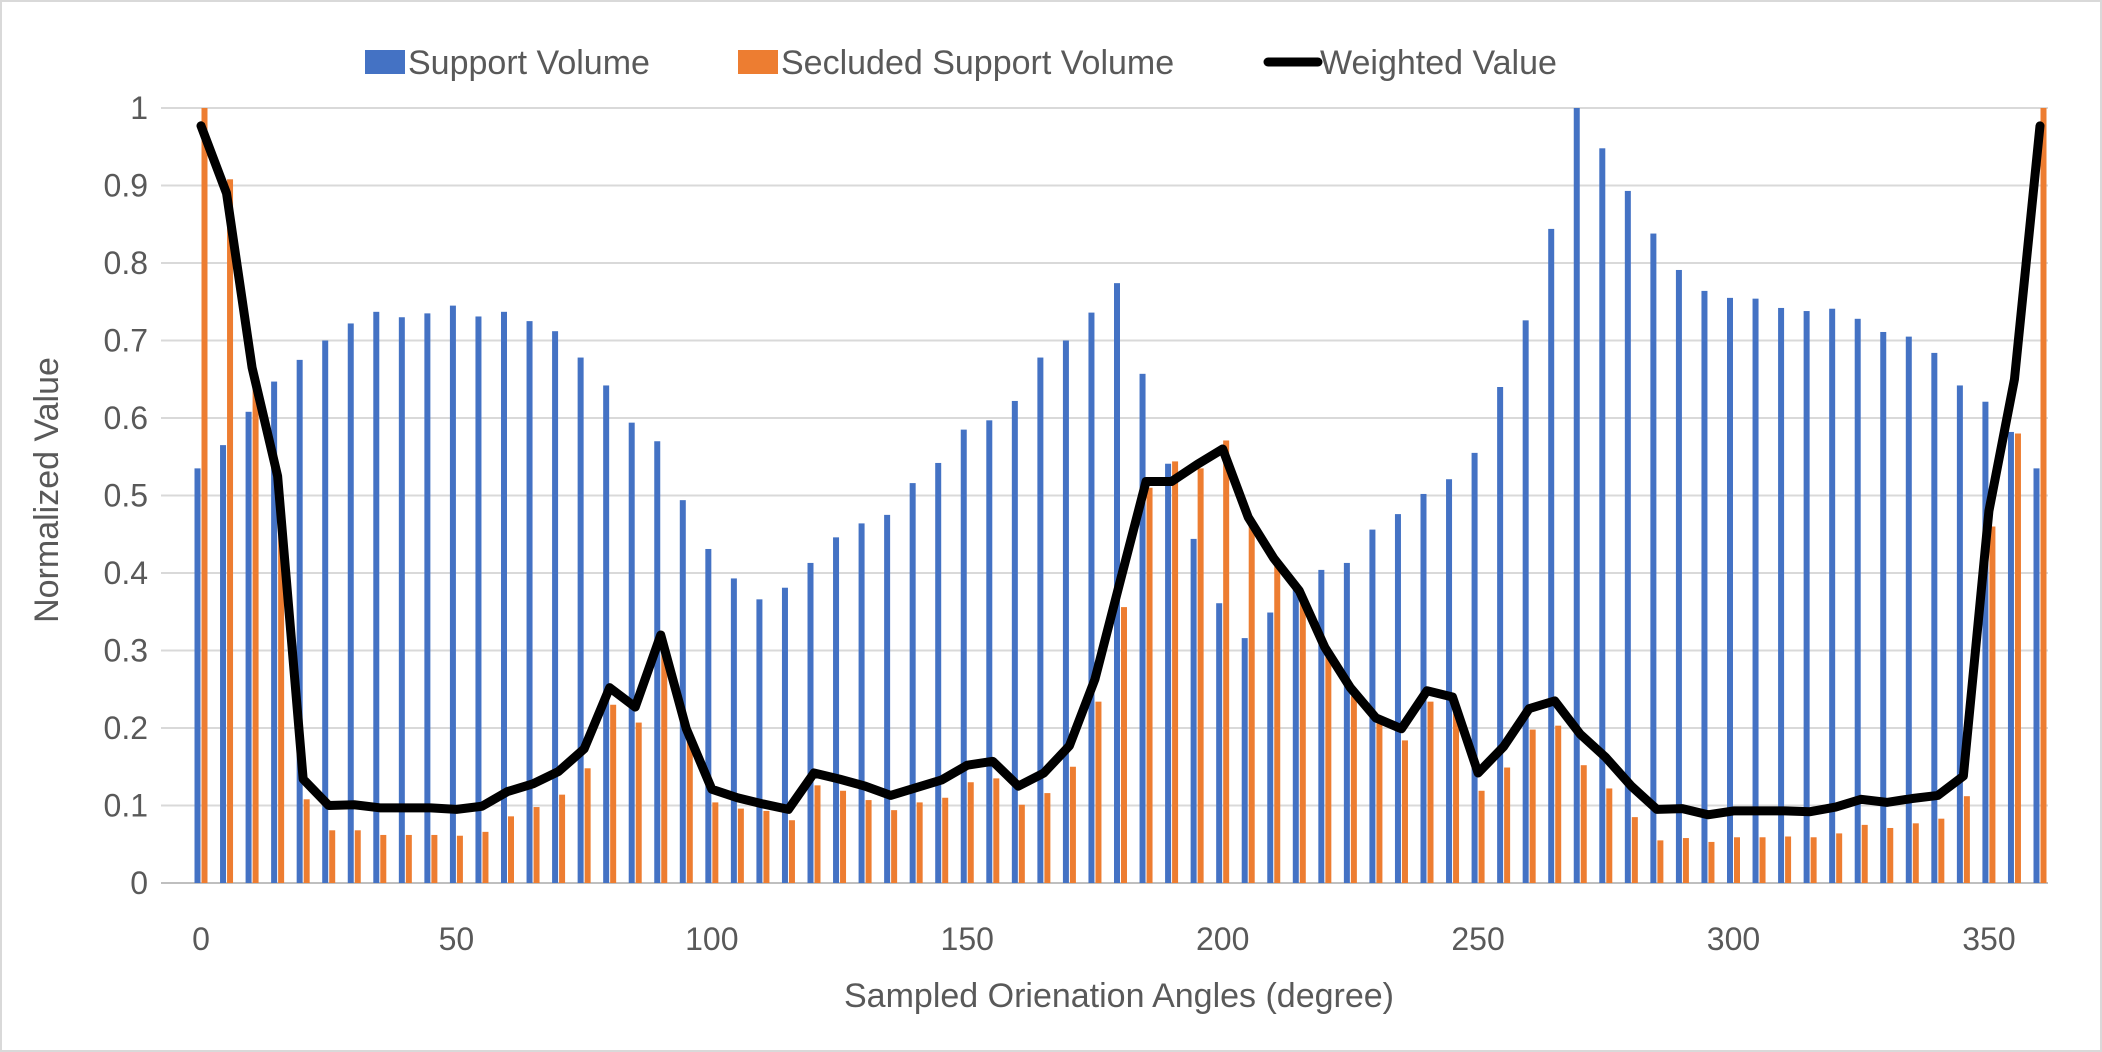 Image resolution: width=2102 pixels, height=1052 pixels. I want to click on legend-label: Weighted Value, so click(1438, 63).